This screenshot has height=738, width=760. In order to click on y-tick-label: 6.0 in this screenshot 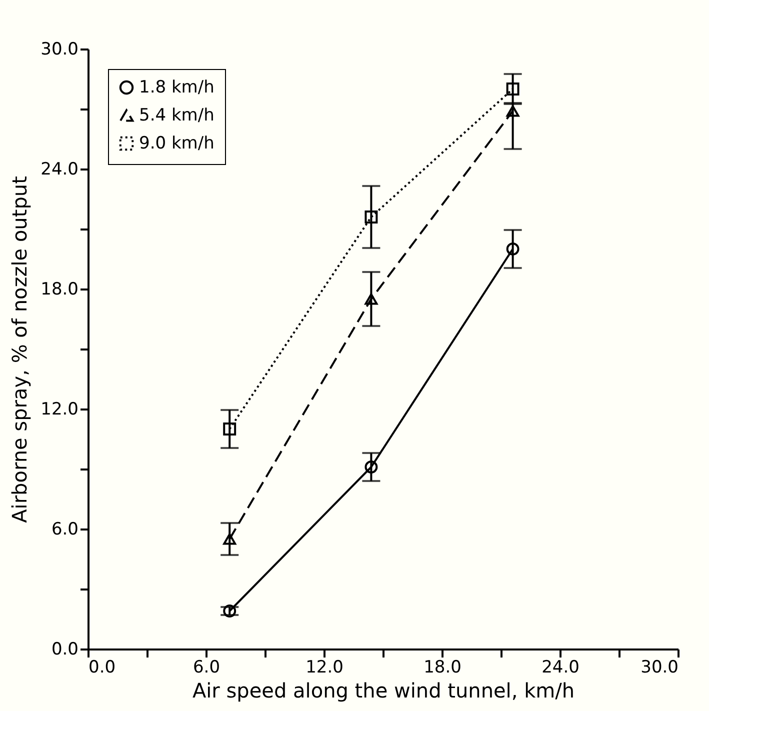, I will do `click(64, 530)`.